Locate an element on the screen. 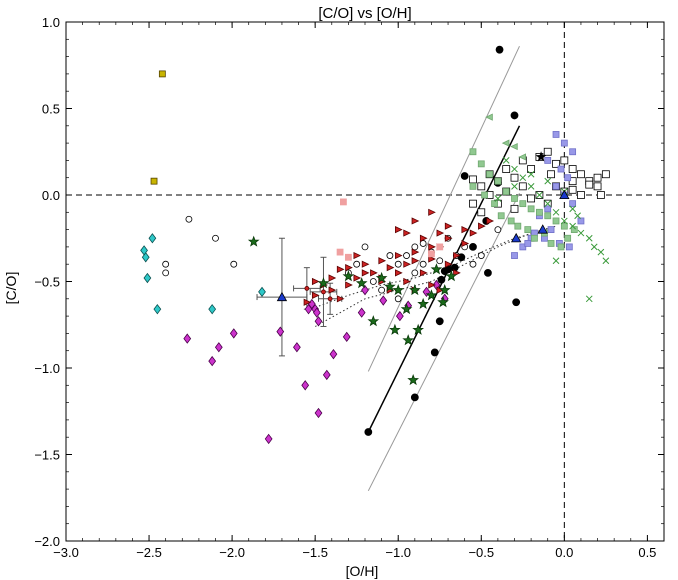  dotted-curve is located at coordinates (431, 268).